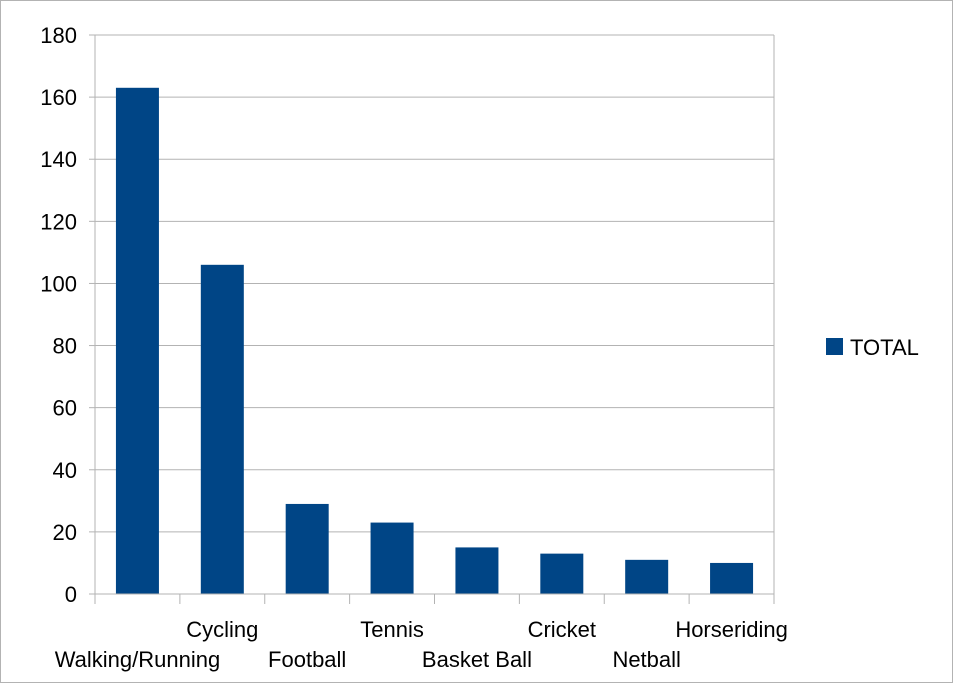 The height and width of the screenshot is (684, 953). I want to click on y-tick-label: 0, so click(71, 594).